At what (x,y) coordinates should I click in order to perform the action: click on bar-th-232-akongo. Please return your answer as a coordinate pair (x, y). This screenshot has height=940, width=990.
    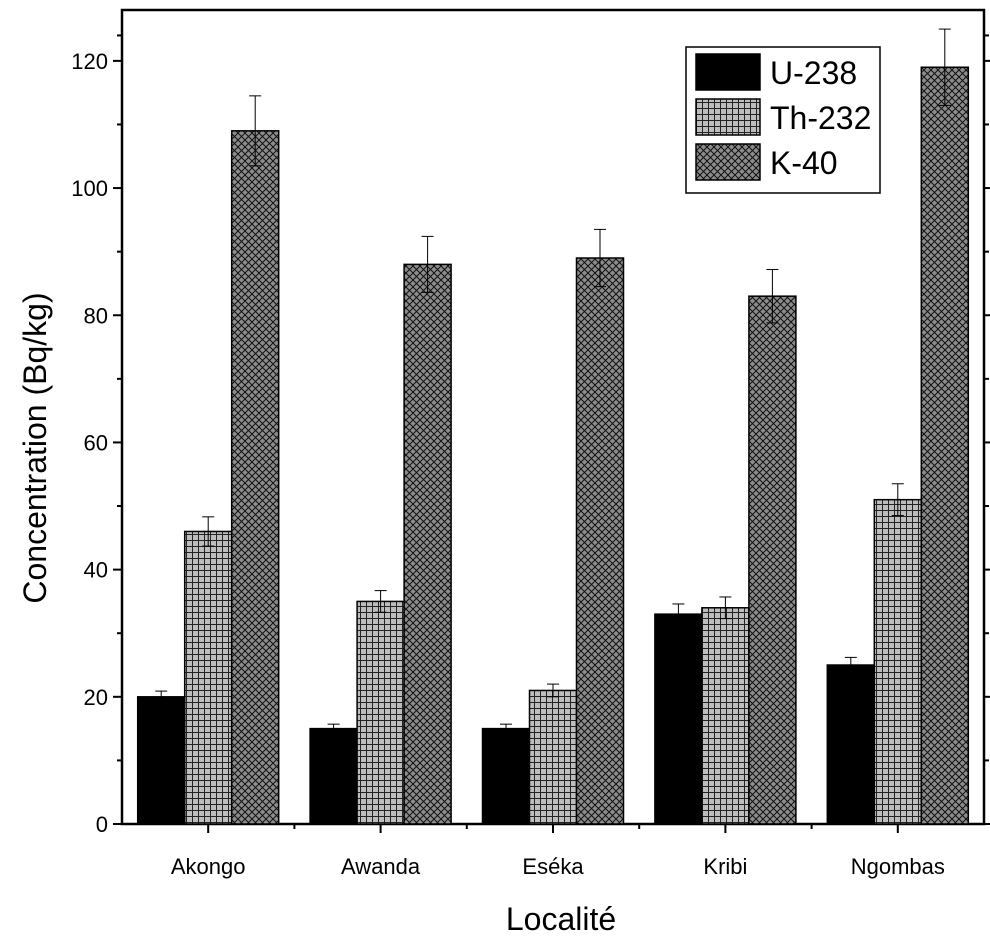
    Looking at the image, I should click on (208, 677).